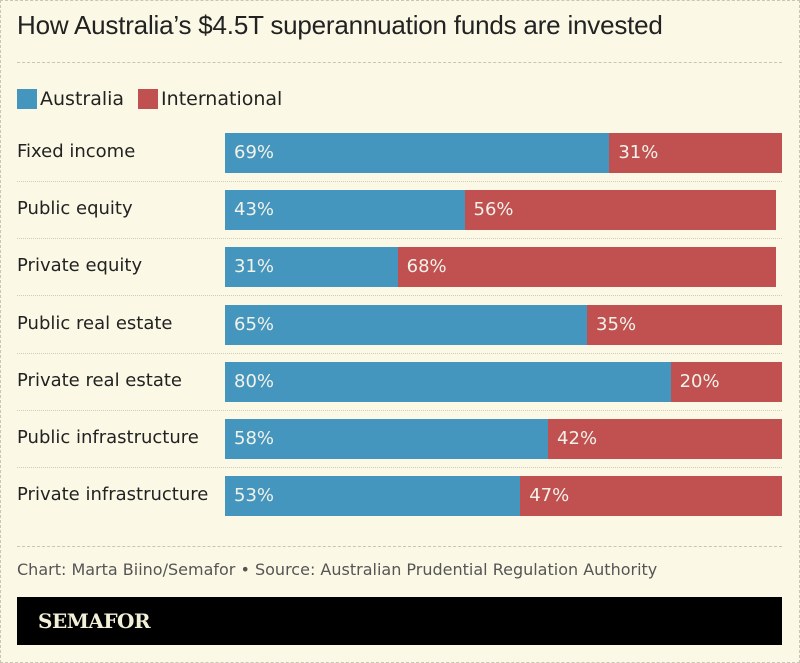 The height and width of the screenshot is (663, 800). What do you see at coordinates (108, 437) in the screenshot?
I see `category-label: Public infrastructure` at bounding box center [108, 437].